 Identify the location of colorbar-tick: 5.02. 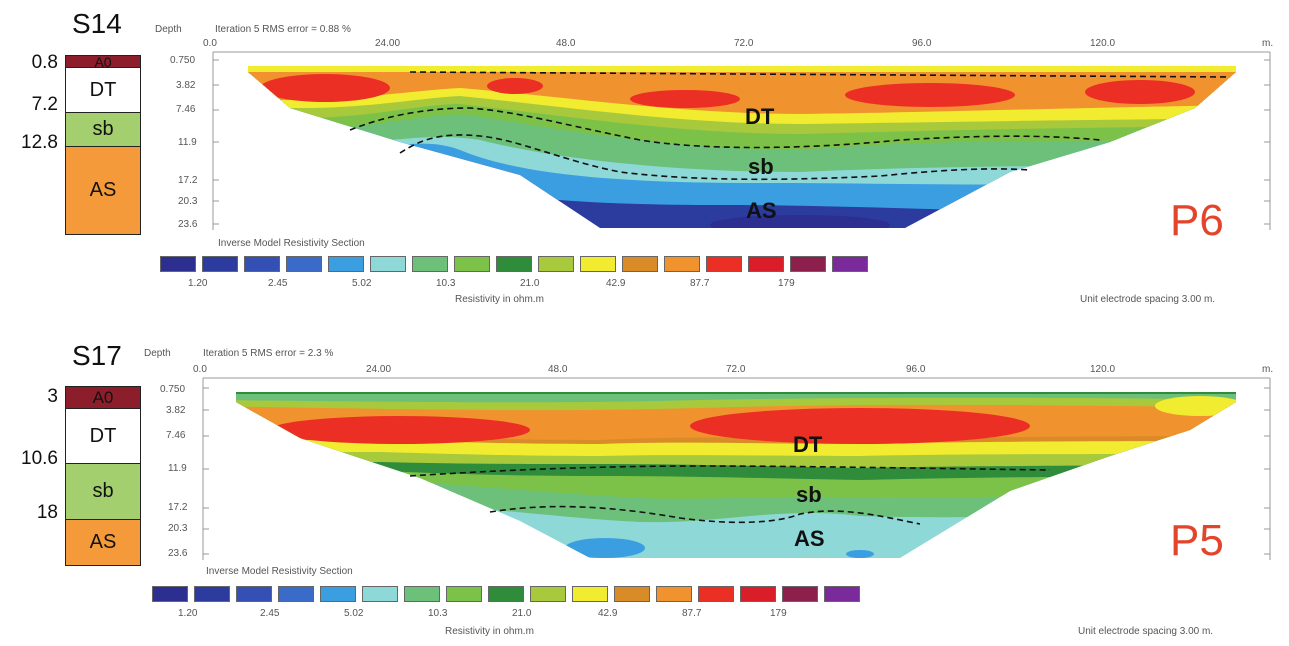
(354, 613).